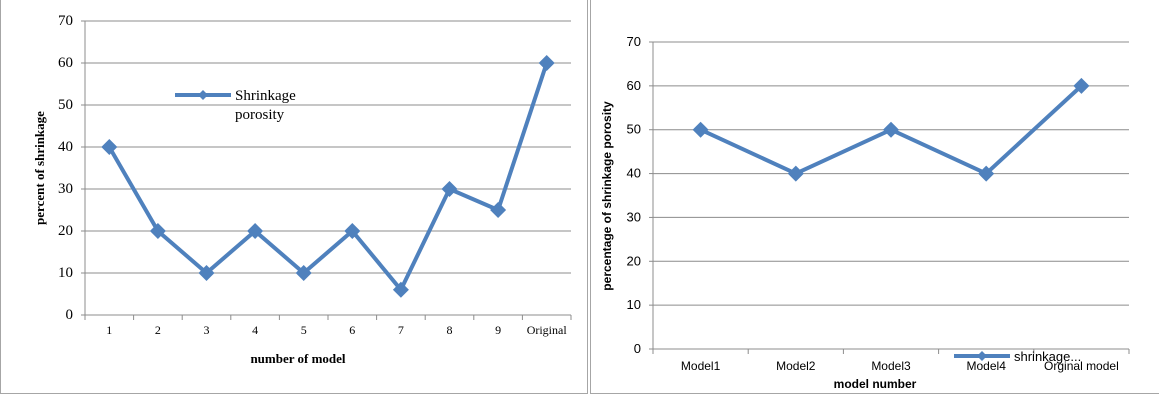  I want to click on legend-label: Shrinkage, so click(265, 96).